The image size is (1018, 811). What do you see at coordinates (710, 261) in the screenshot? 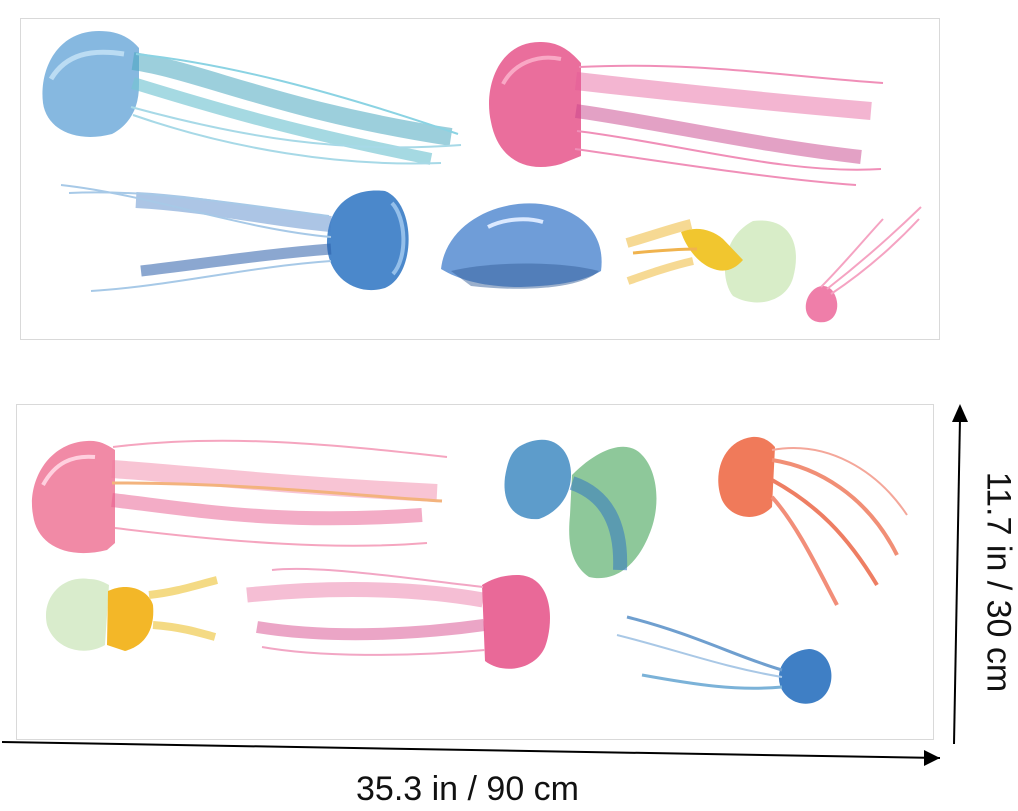
I see `yellow-jellyfish` at bounding box center [710, 261].